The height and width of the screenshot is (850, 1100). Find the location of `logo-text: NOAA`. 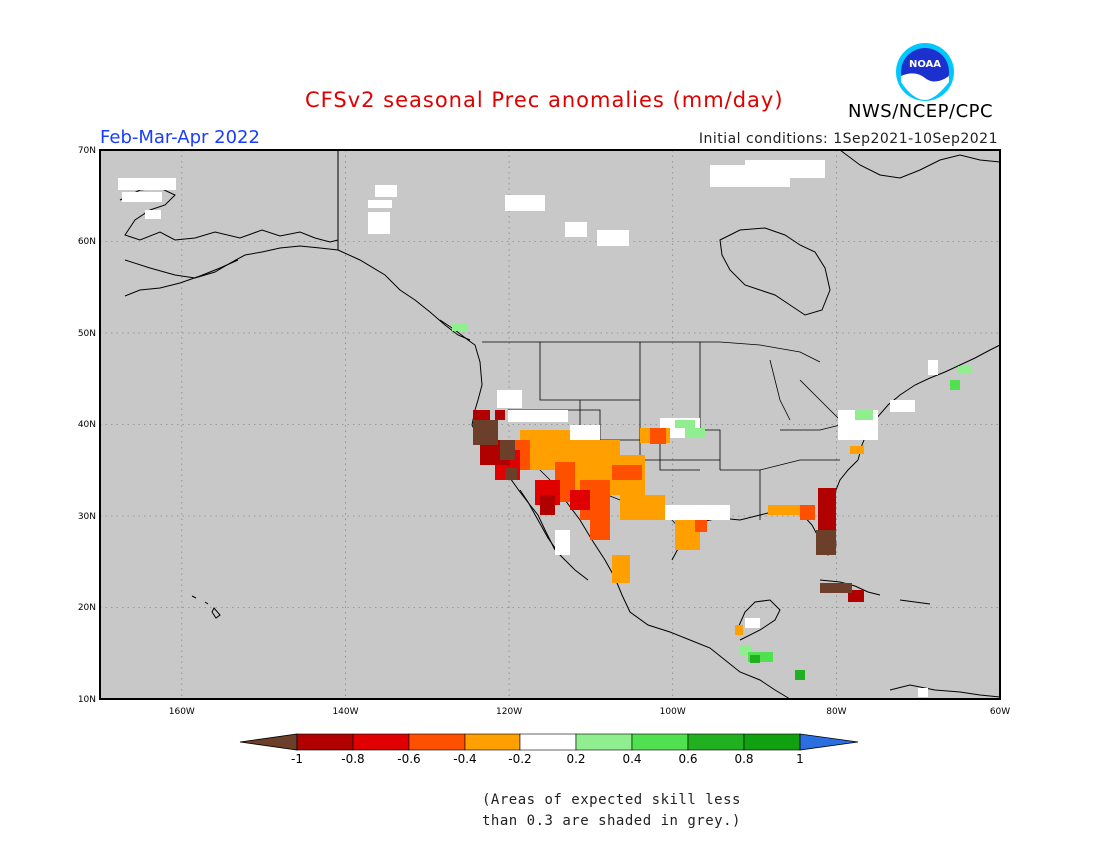

logo-text: NOAA is located at coordinates (925, 64).